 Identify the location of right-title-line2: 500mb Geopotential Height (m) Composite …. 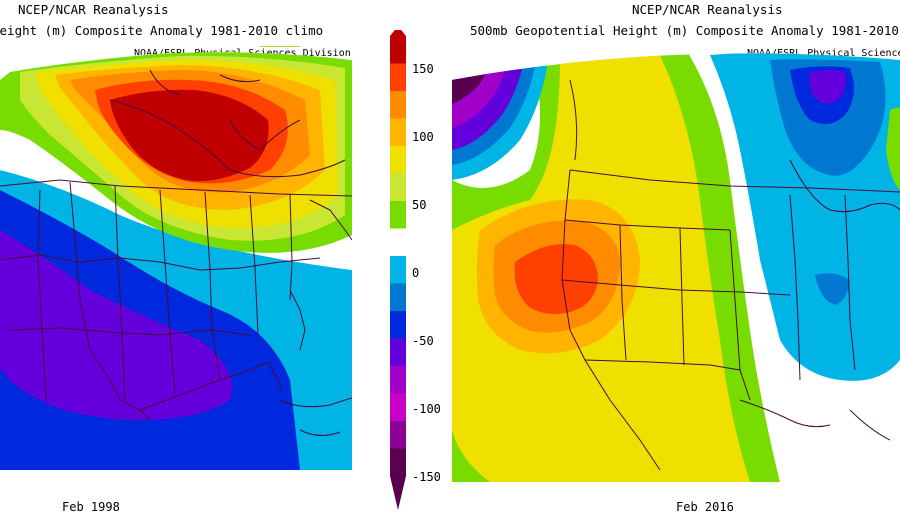
(685, 30).